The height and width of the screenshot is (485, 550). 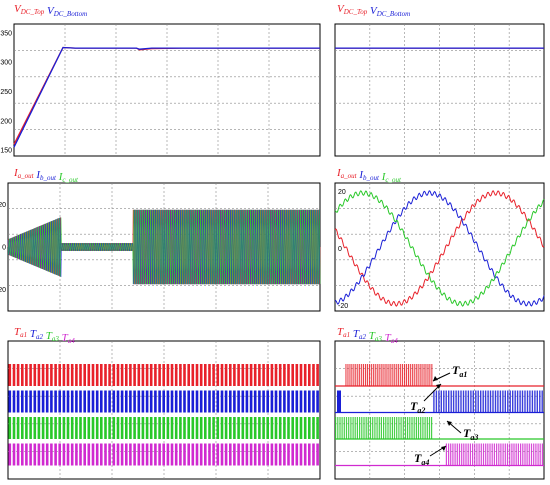 What do you see at coordinates (49, 11) in the screenshot?
I see `text-part: V` at bounding box center [49, 11].